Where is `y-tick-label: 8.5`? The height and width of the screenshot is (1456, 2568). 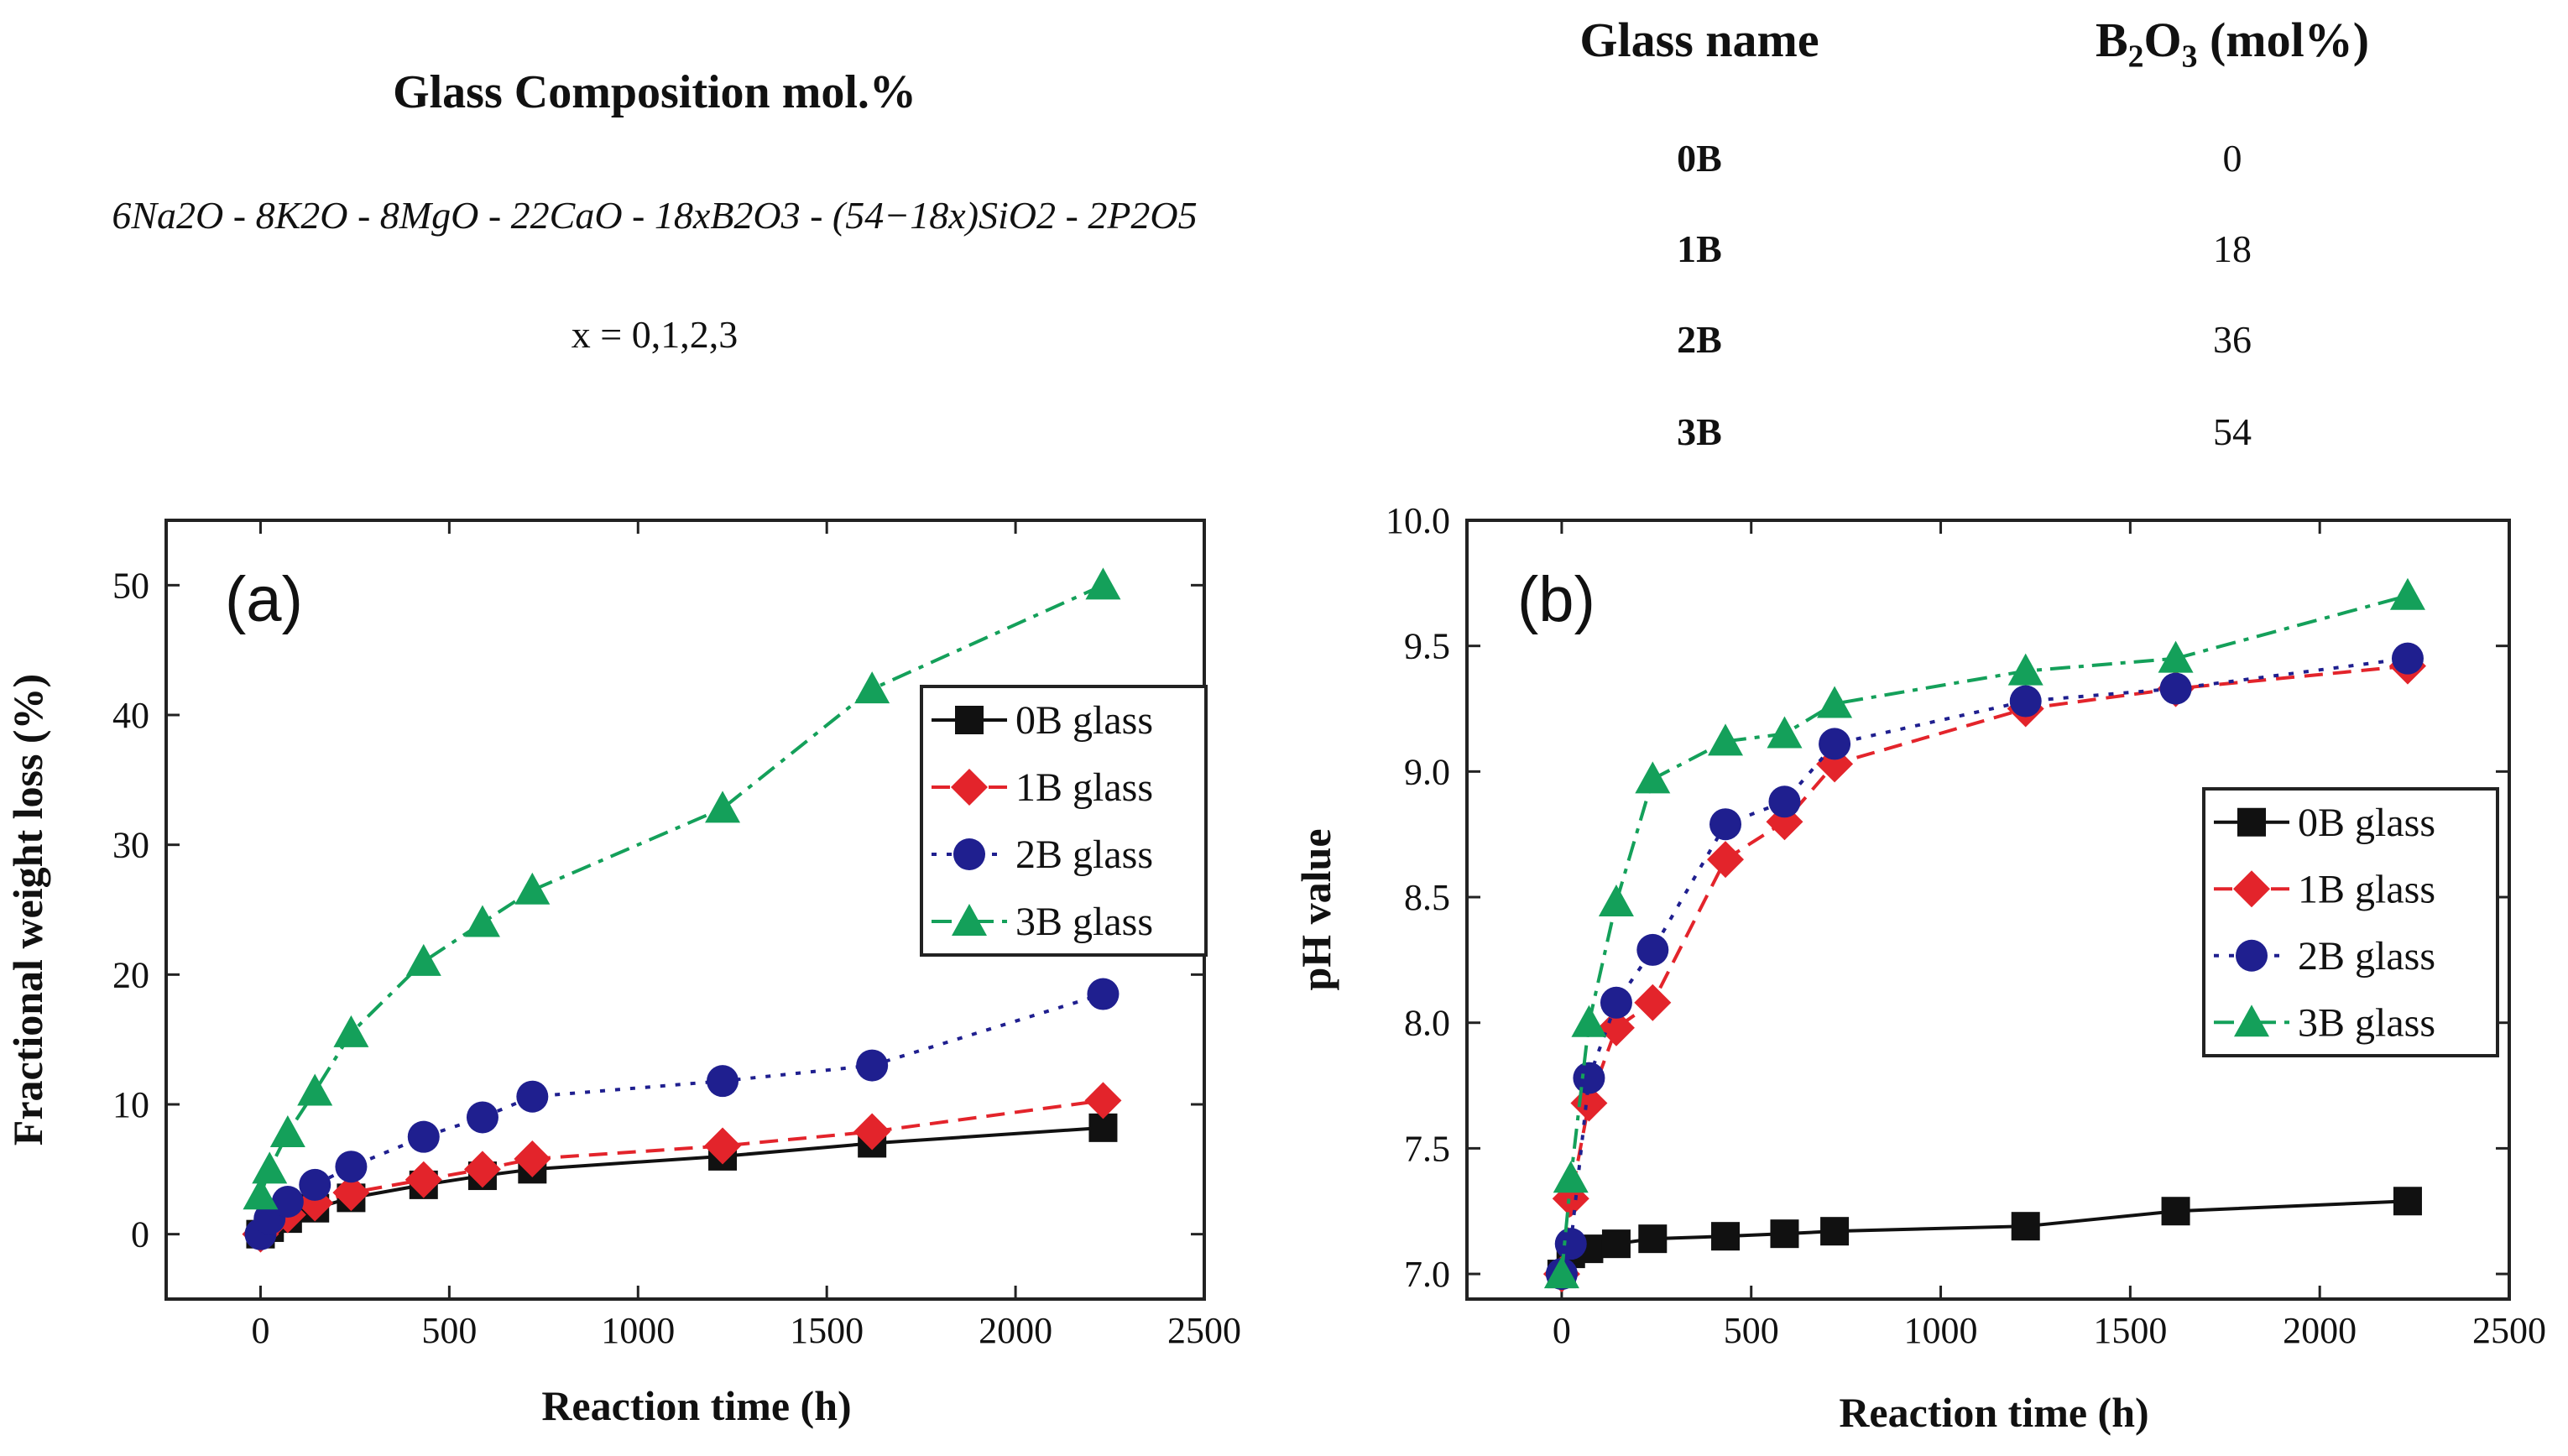
y-tick-label: 8.5 is located at coordinates (1427, 897).